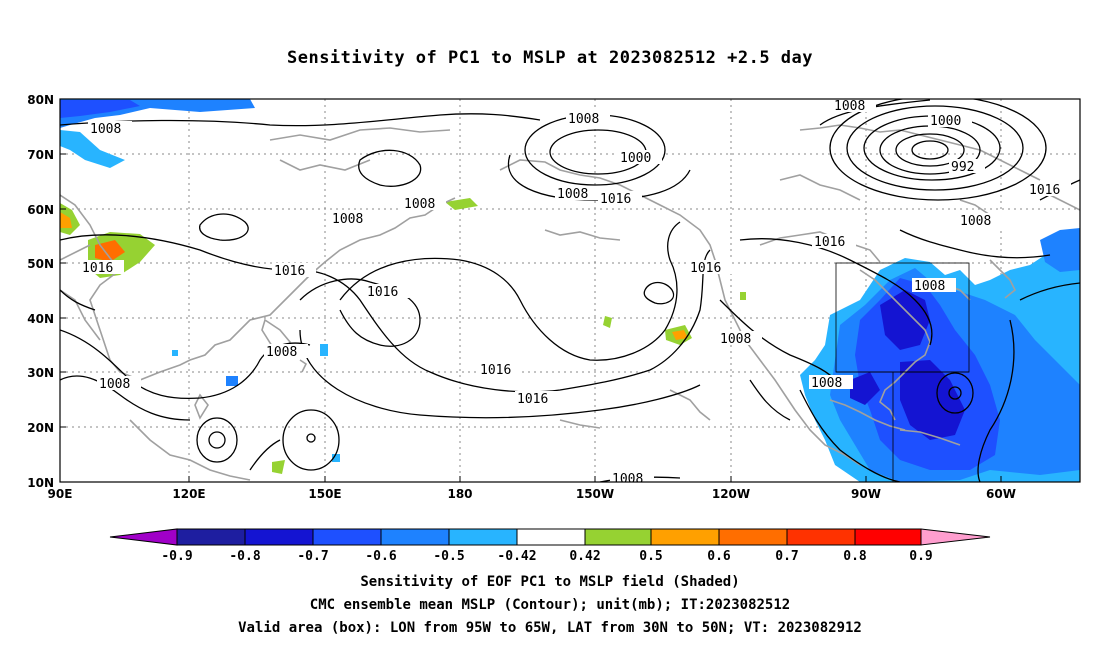  Describe the element at coordinates (786, 556) in the screenshot. I see `colorbar-label: 0.7` at that location.